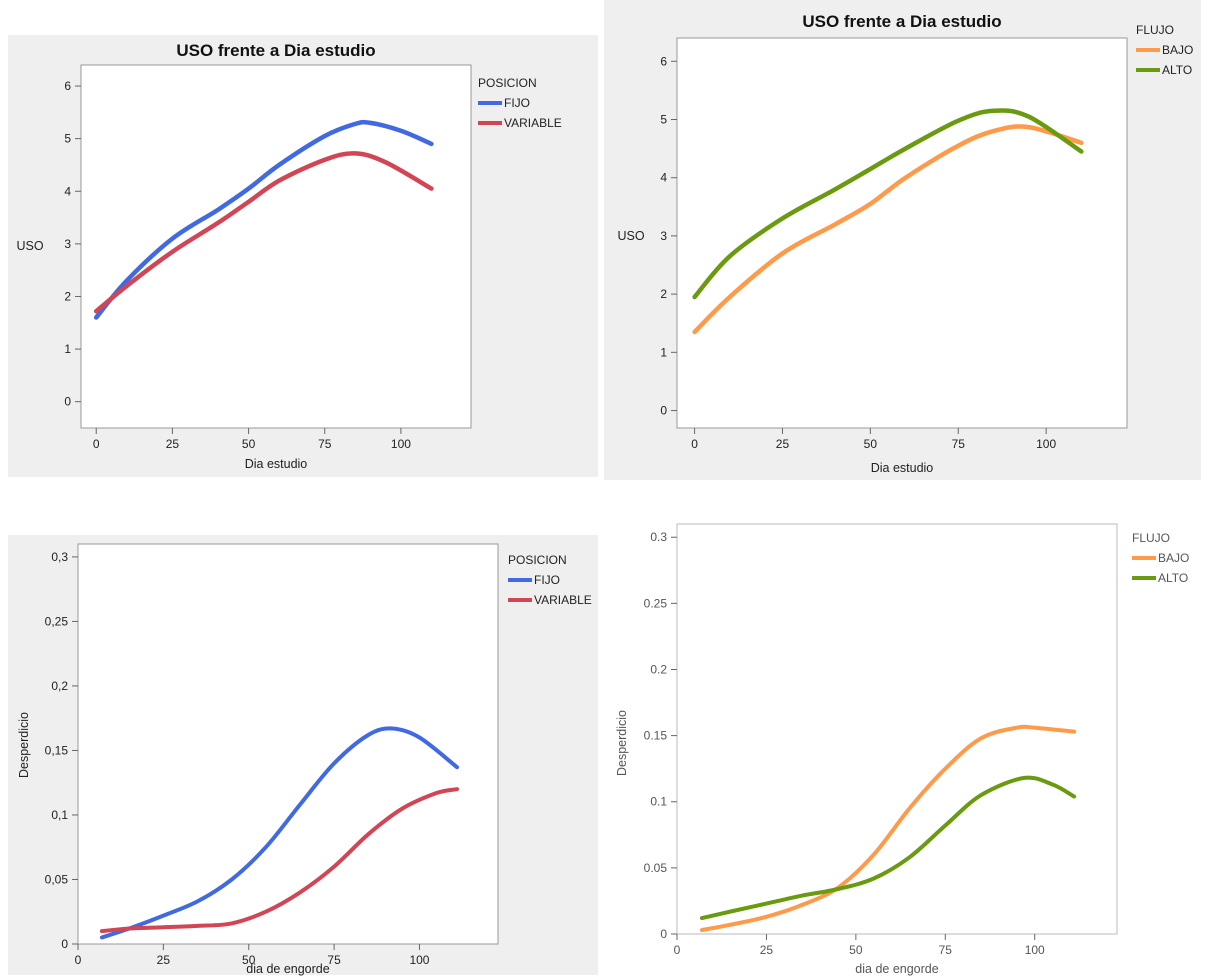 The height and width of the screenshot is (978, 1209). What do you see at coordinates (57, 621) in the screenshot?
I see `y-tick-label: 0,25` at bounding box center [57, 621].